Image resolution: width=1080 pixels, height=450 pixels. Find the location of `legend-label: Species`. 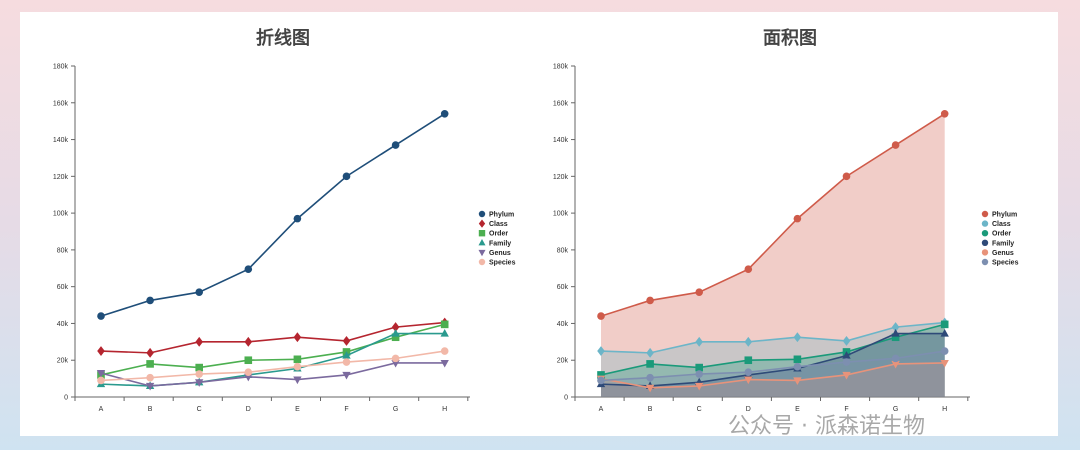

legend-label: Species is located at coordinates (1005, 263).